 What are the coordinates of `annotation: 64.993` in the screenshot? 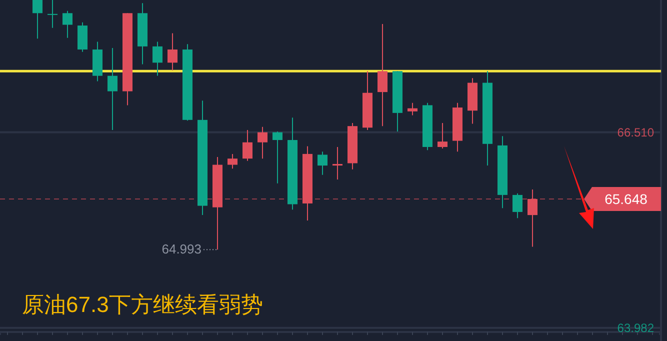 It's located at (182, 249).